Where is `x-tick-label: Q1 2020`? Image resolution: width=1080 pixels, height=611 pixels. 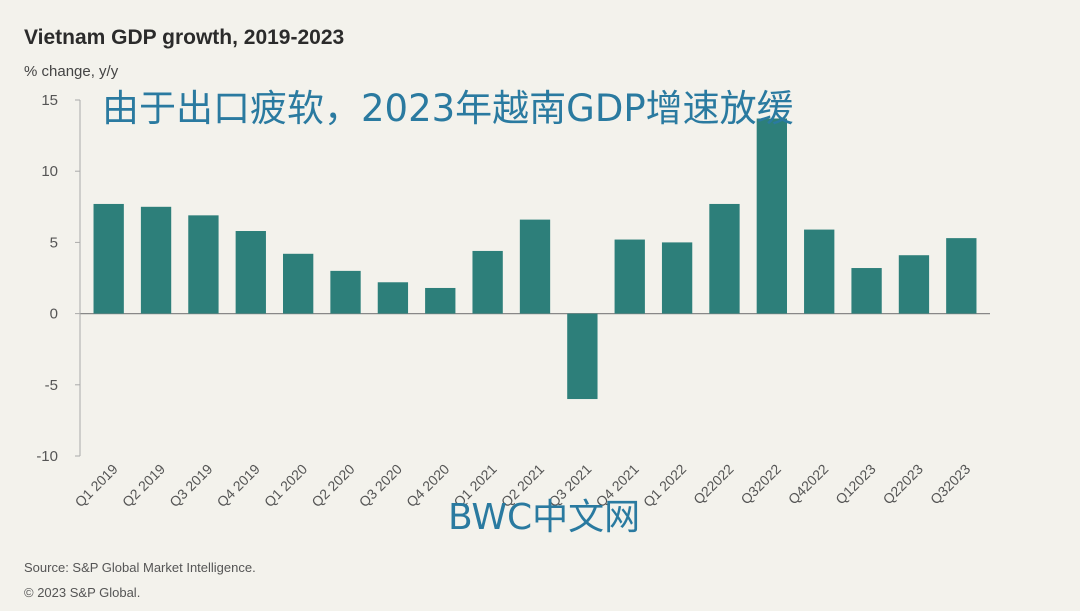 x-tick-label: Q1 2020 is located at coordinates (285, 485).